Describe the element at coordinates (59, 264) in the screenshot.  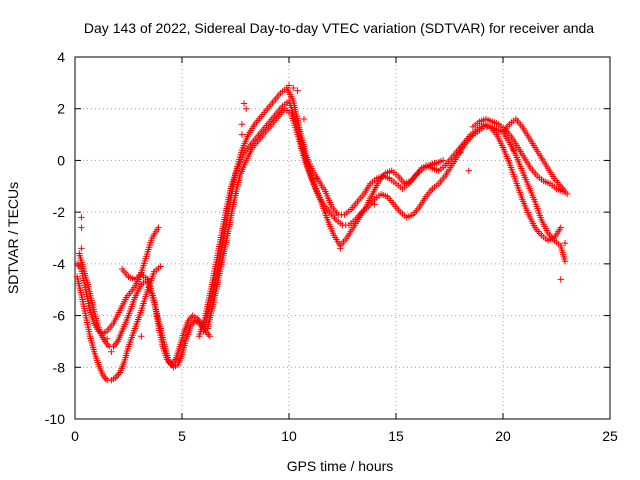
I see `y-tick-label: -4` at that location.